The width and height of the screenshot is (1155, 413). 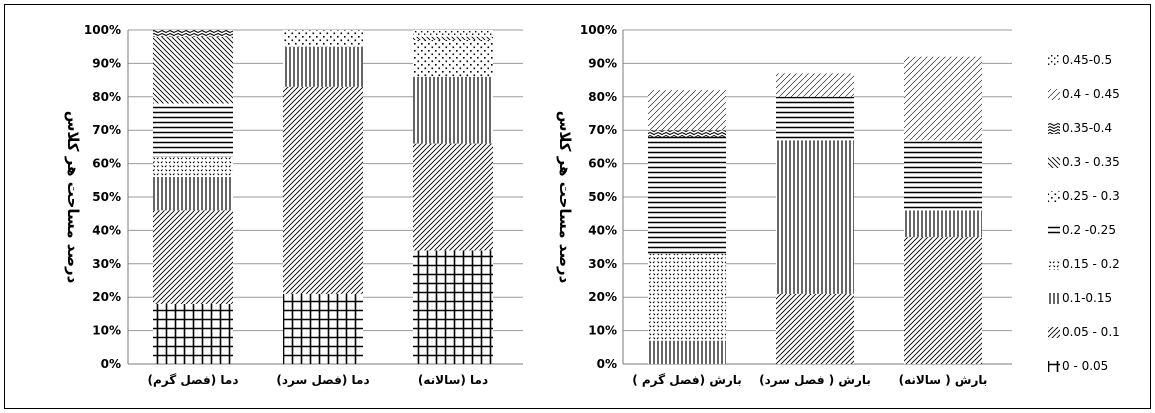 What do you see at coordinates (687, 380) in the screenshot?
I see `category-label: بارش (فصل گرم )` at bounding box center [687, 380].